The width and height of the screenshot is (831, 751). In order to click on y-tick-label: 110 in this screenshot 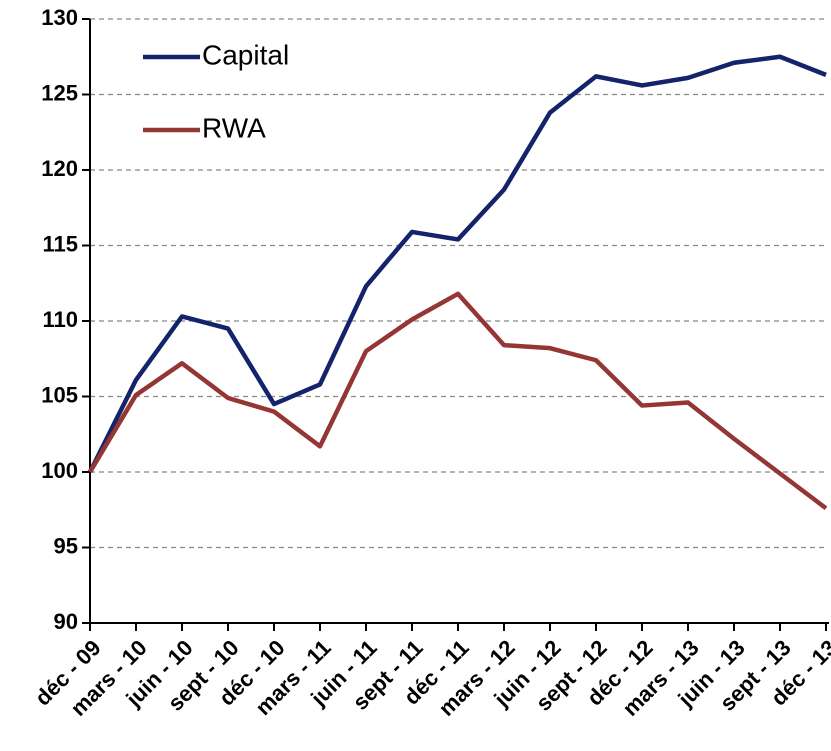, I will do `click(61, 319)`.